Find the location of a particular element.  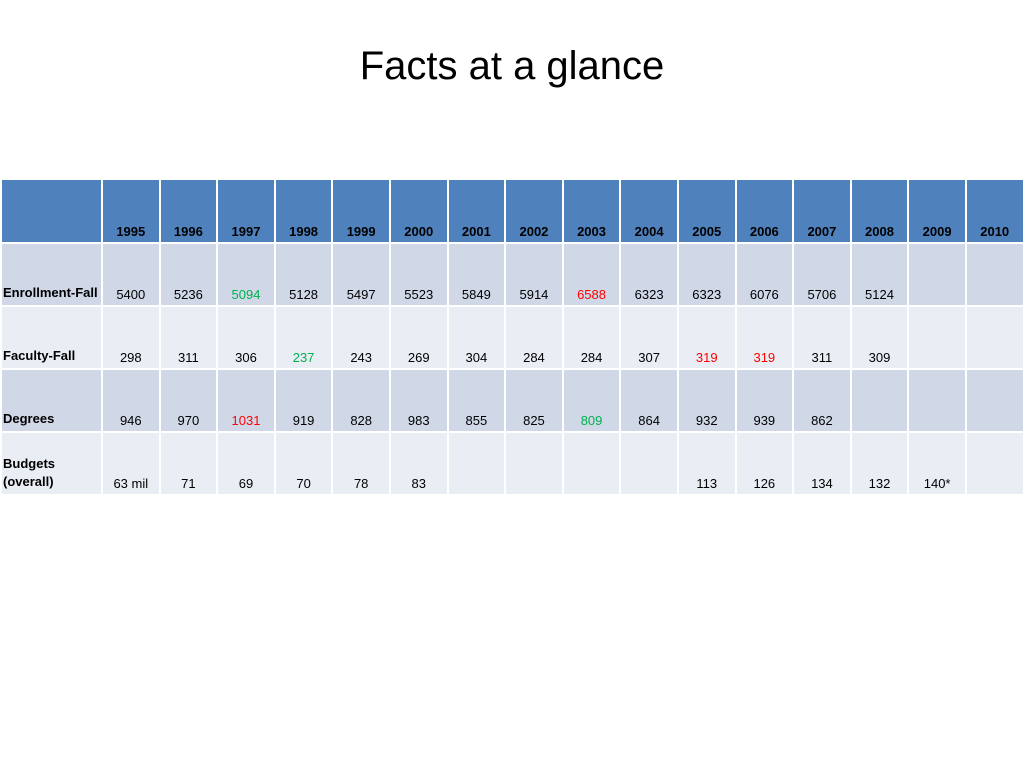

table-cell: 919 is located at coordinates (303, 400).